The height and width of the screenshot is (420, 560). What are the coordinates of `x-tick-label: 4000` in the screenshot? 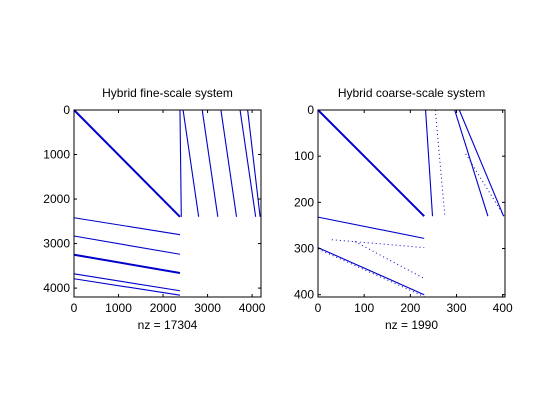 It's located at (252, 308).